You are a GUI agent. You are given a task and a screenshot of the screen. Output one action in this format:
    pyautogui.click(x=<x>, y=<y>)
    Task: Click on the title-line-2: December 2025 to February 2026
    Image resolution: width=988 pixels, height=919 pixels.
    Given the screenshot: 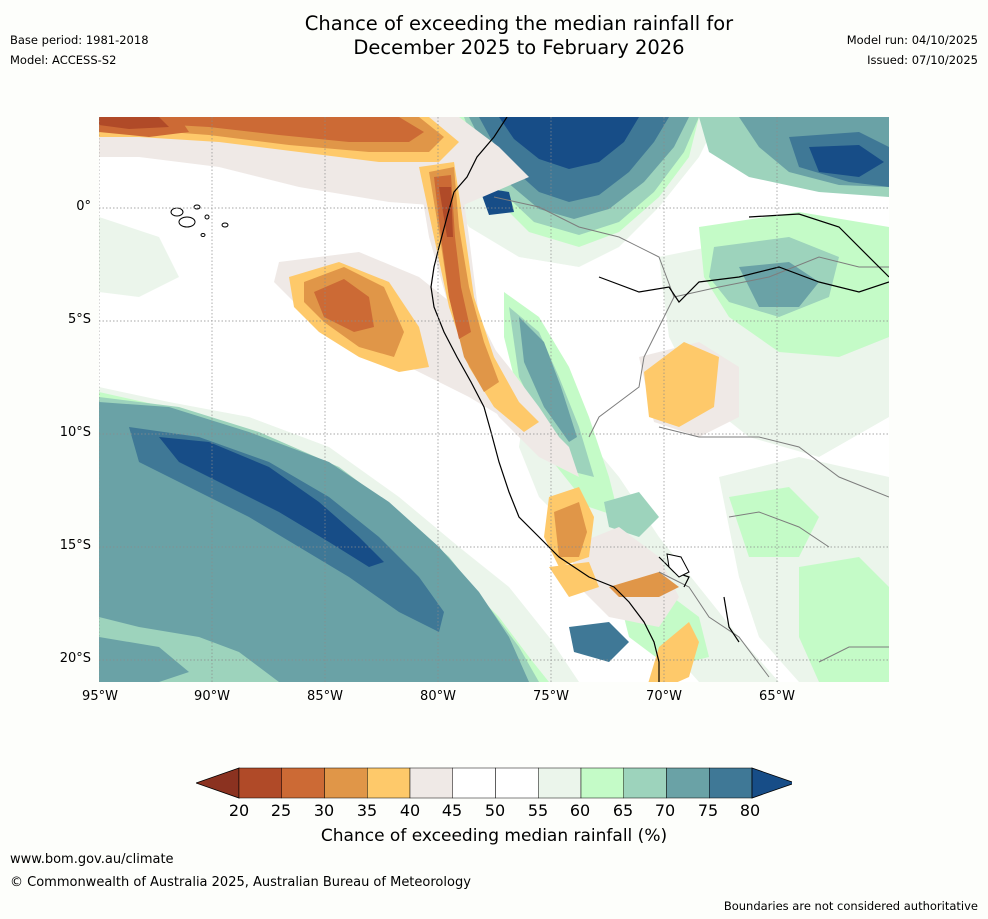 What is the action you would take?
    pyautogui.click(x=519, y=47)
    